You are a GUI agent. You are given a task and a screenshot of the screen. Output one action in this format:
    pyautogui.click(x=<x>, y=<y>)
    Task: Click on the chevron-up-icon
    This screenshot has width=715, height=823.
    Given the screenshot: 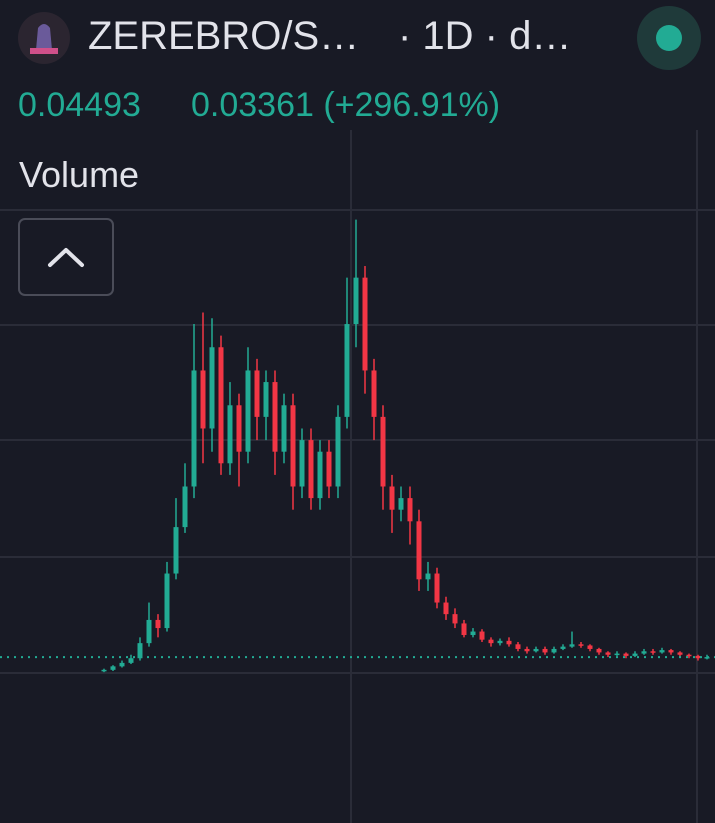 What is the action you would take?
    pyautogui.click(x=66, y=257)
    